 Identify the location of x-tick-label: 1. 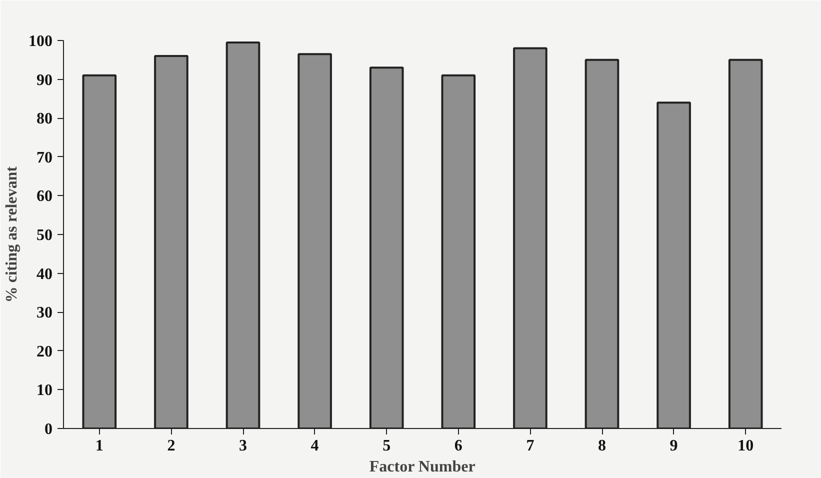
(99, 446).